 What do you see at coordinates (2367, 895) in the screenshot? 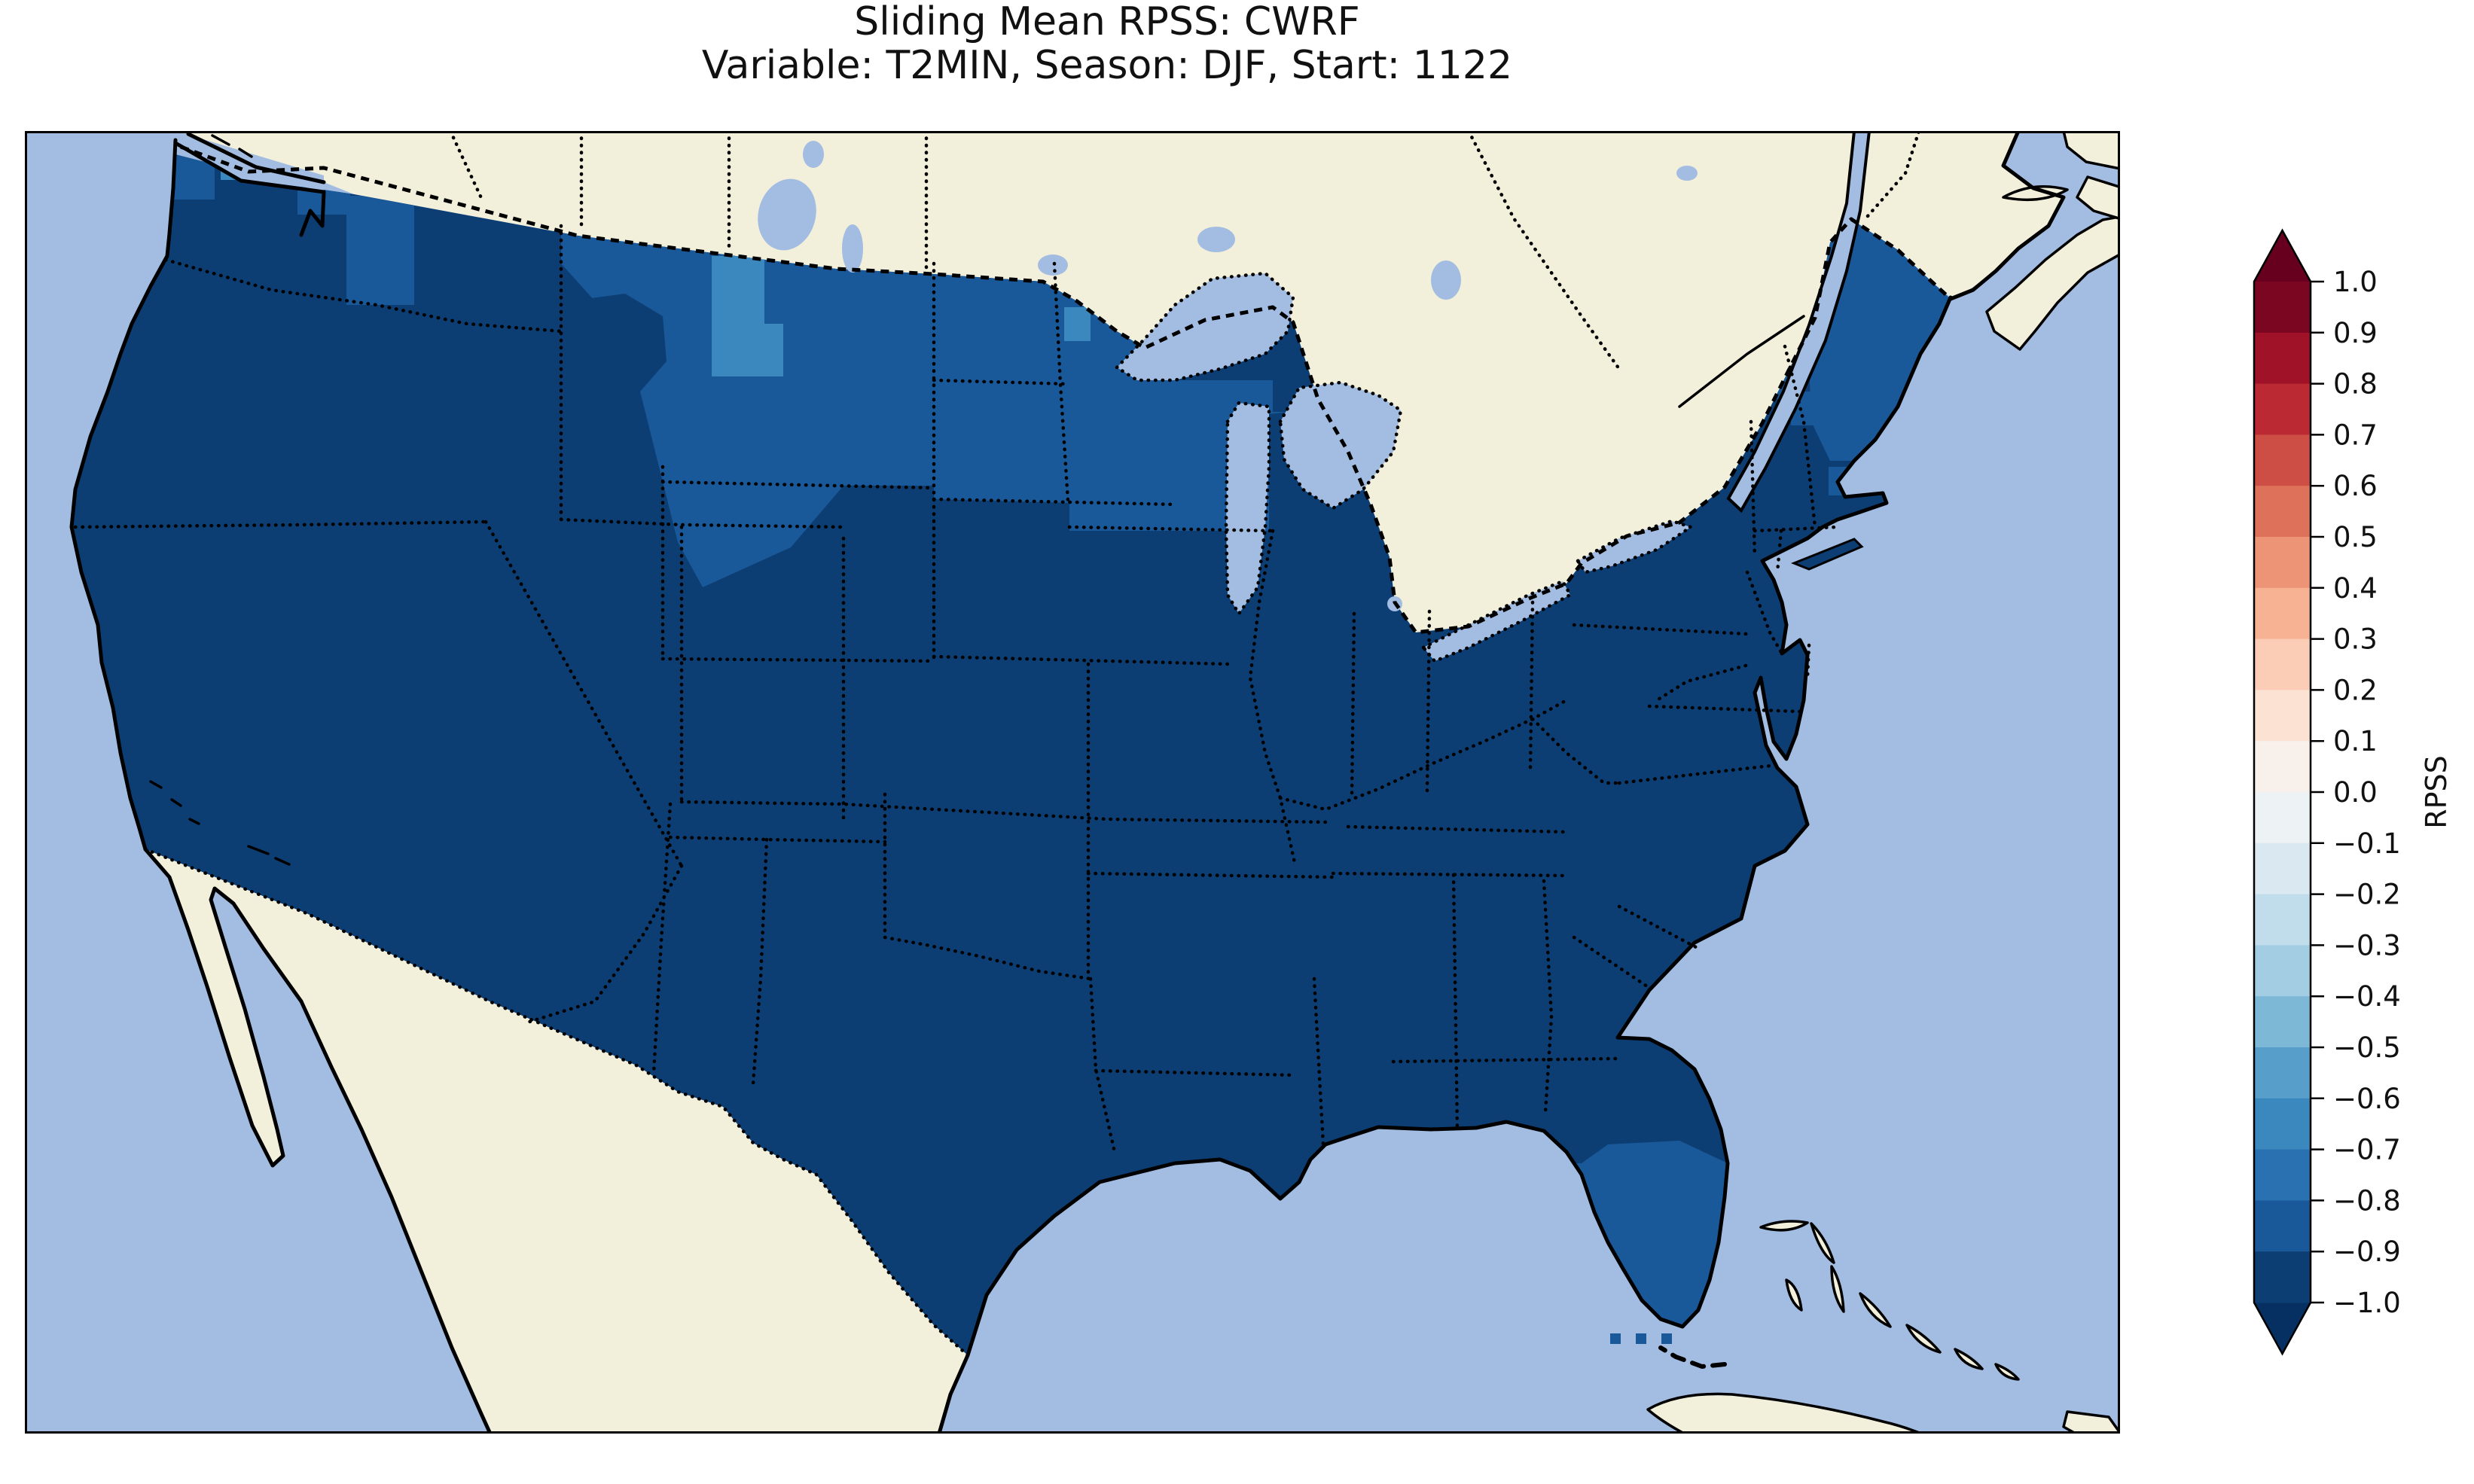
I see `colorbar-tick-label-−0.2: −0.2` at bounding box center [2367, 895].